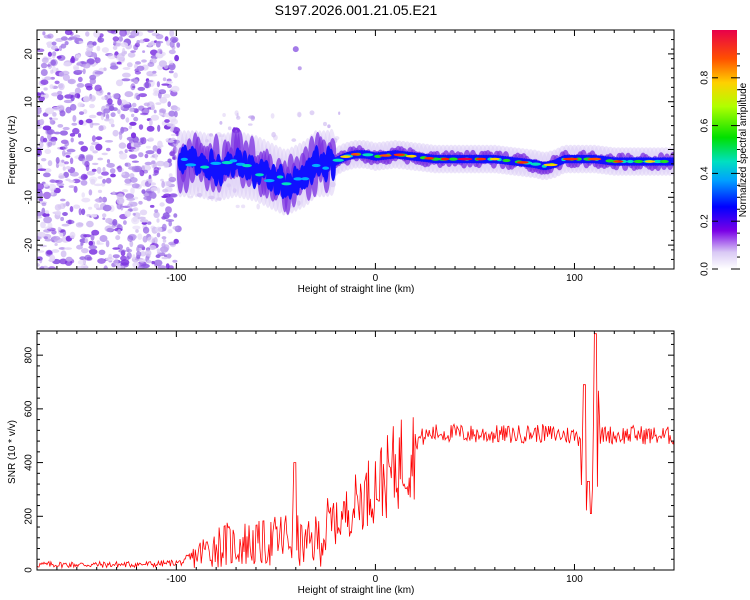 The image size is (750, 600). I want to click on snr-xlabel: Height of straight line (km), so click(356, 590).